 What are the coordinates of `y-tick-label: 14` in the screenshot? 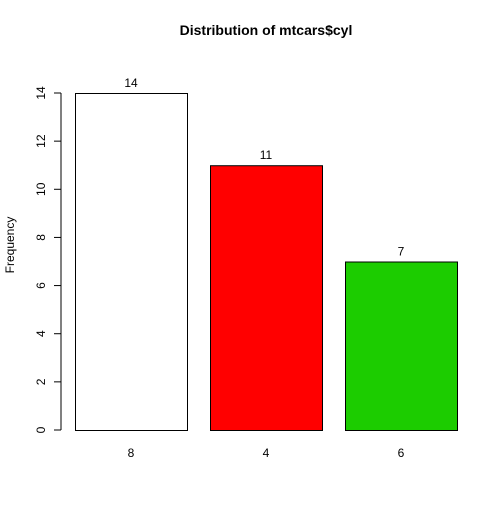 It's located at (41, 93).